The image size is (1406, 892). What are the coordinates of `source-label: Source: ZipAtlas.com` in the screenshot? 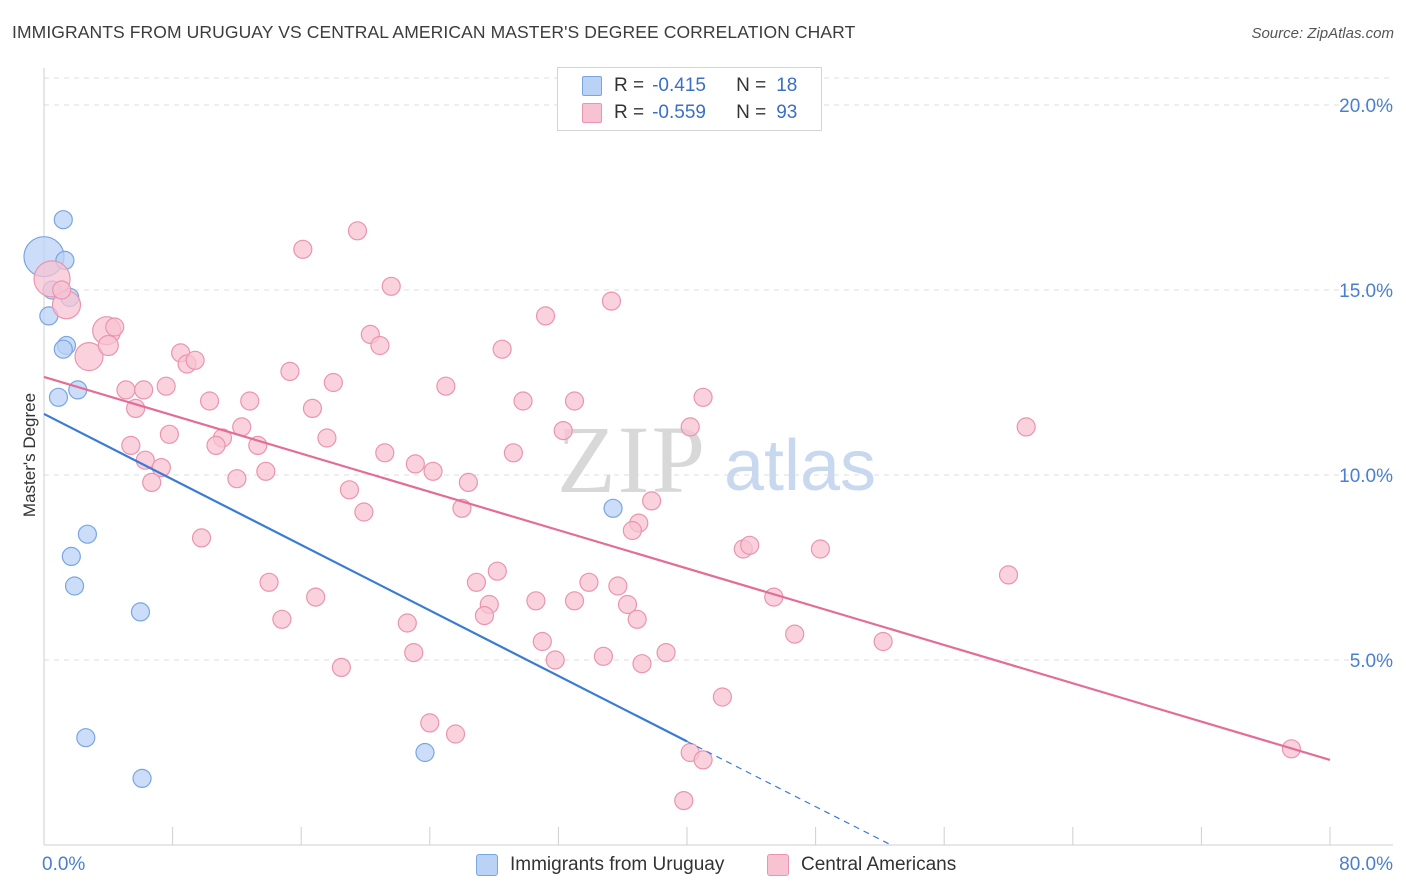 It's located at (1322, 33).